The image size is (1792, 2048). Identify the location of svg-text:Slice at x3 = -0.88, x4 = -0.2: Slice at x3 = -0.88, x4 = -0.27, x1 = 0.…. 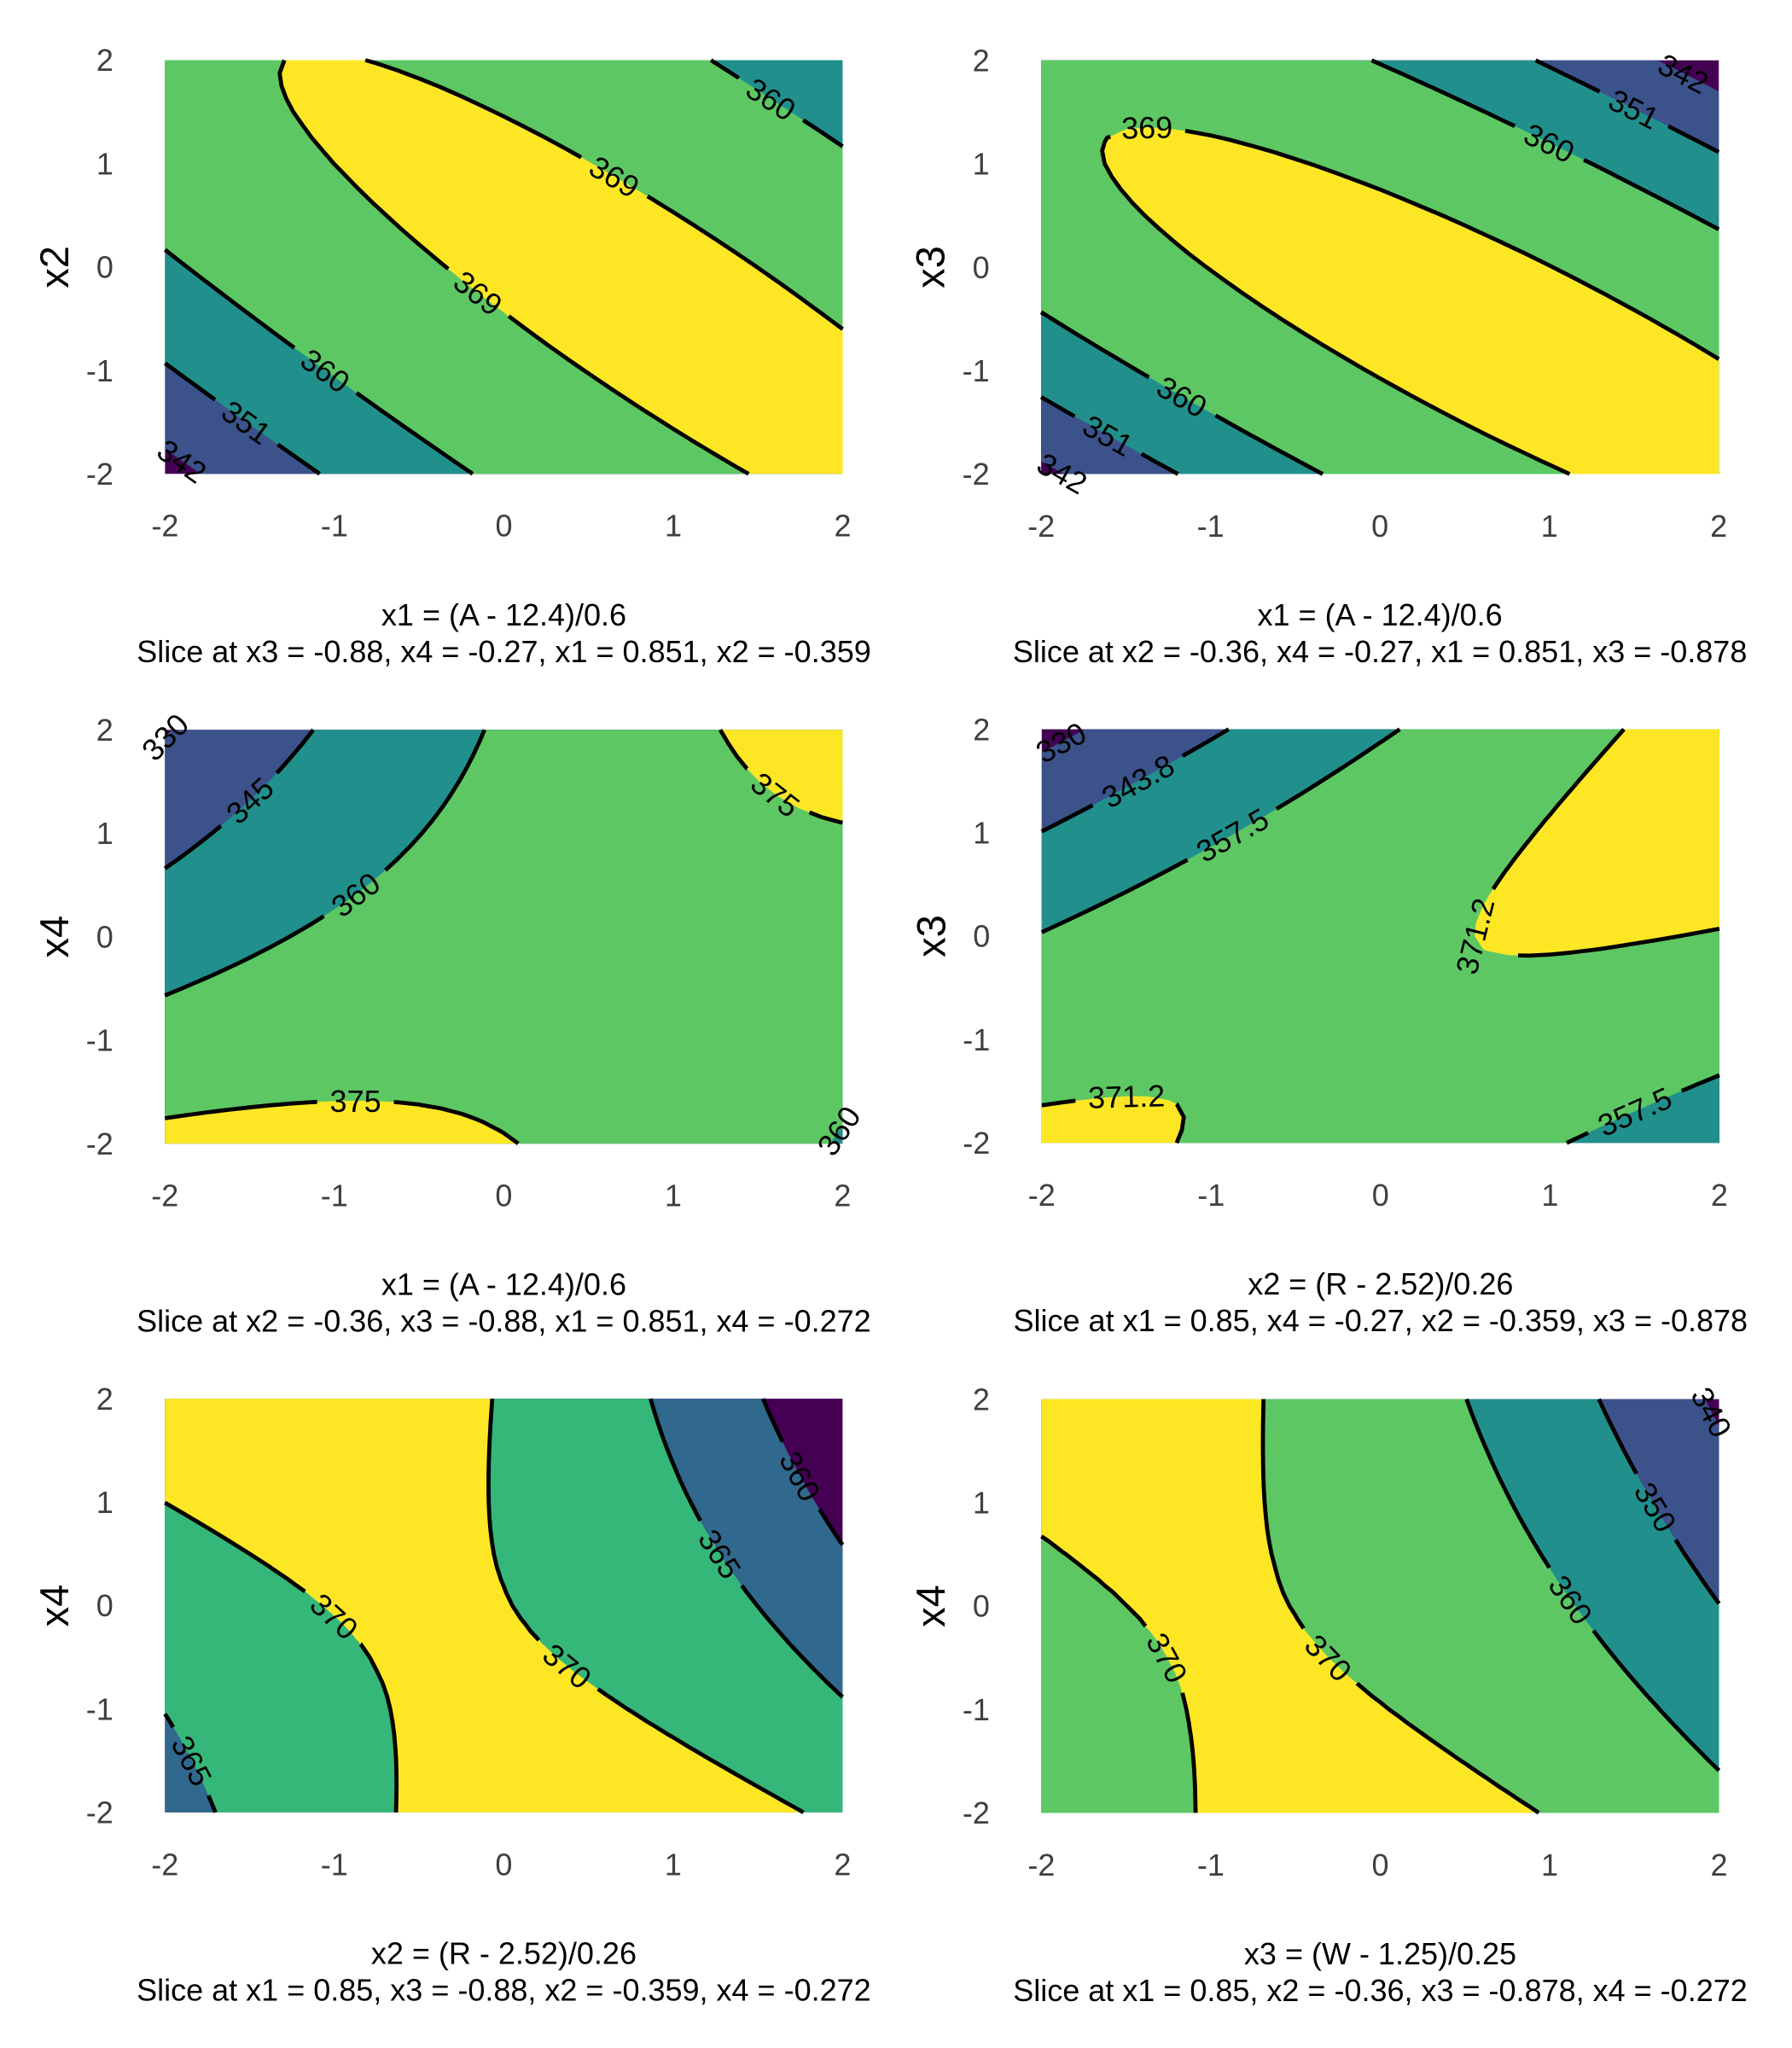
(504, 651).